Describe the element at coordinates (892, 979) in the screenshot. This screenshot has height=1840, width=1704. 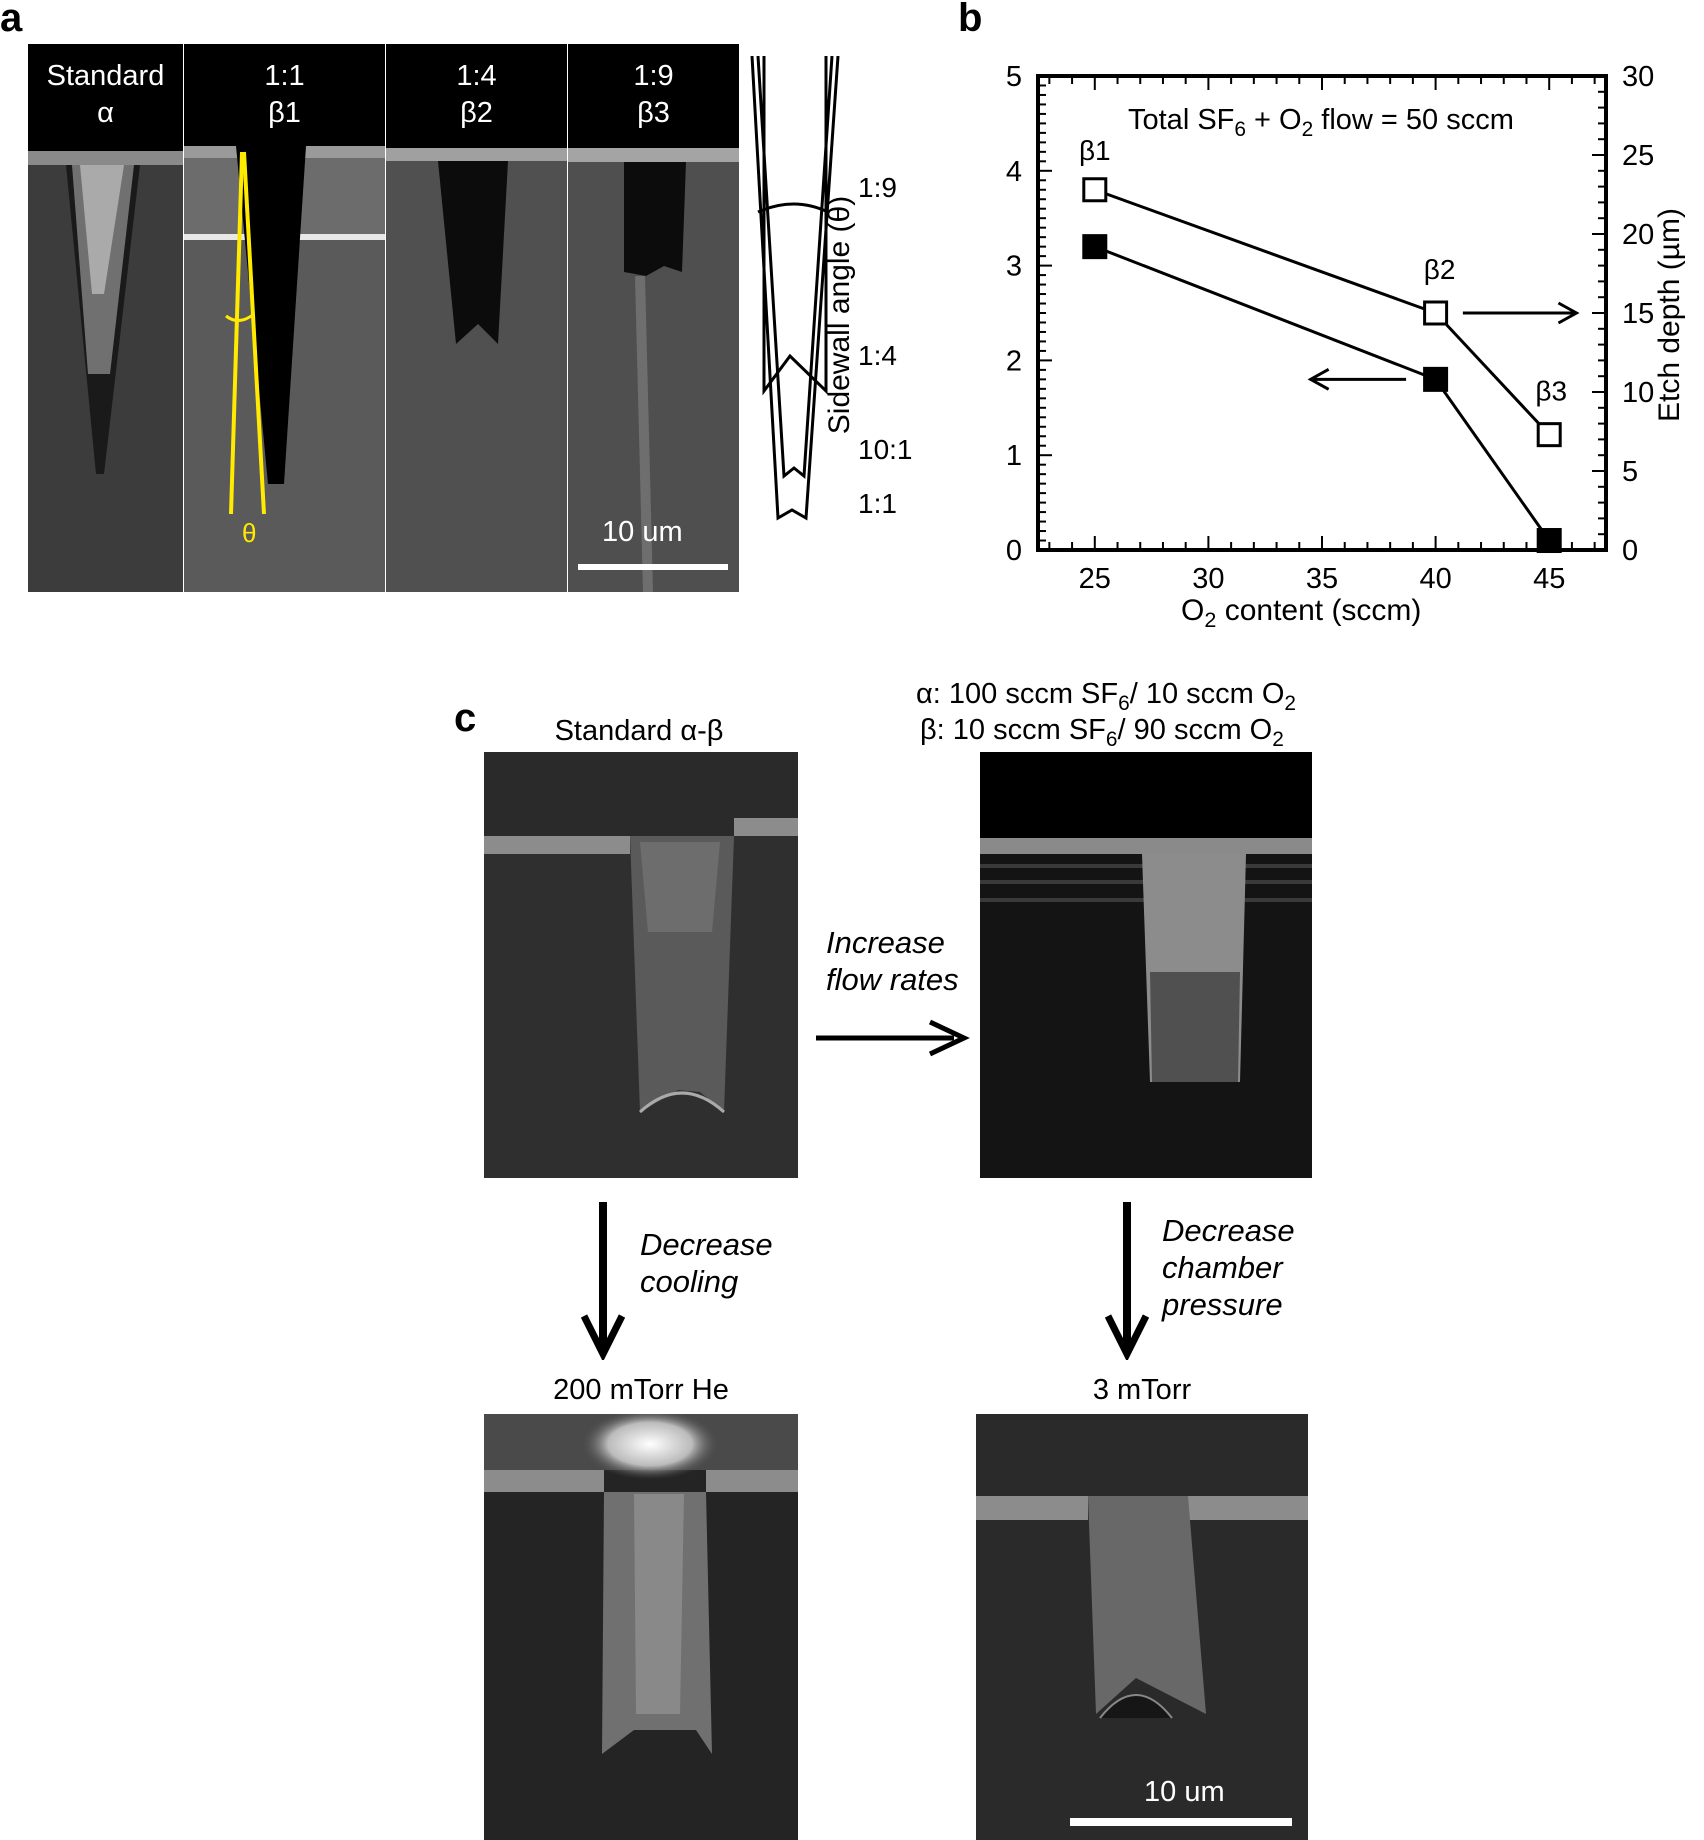
I see `arrow-right-line2: flow rates` at that location.